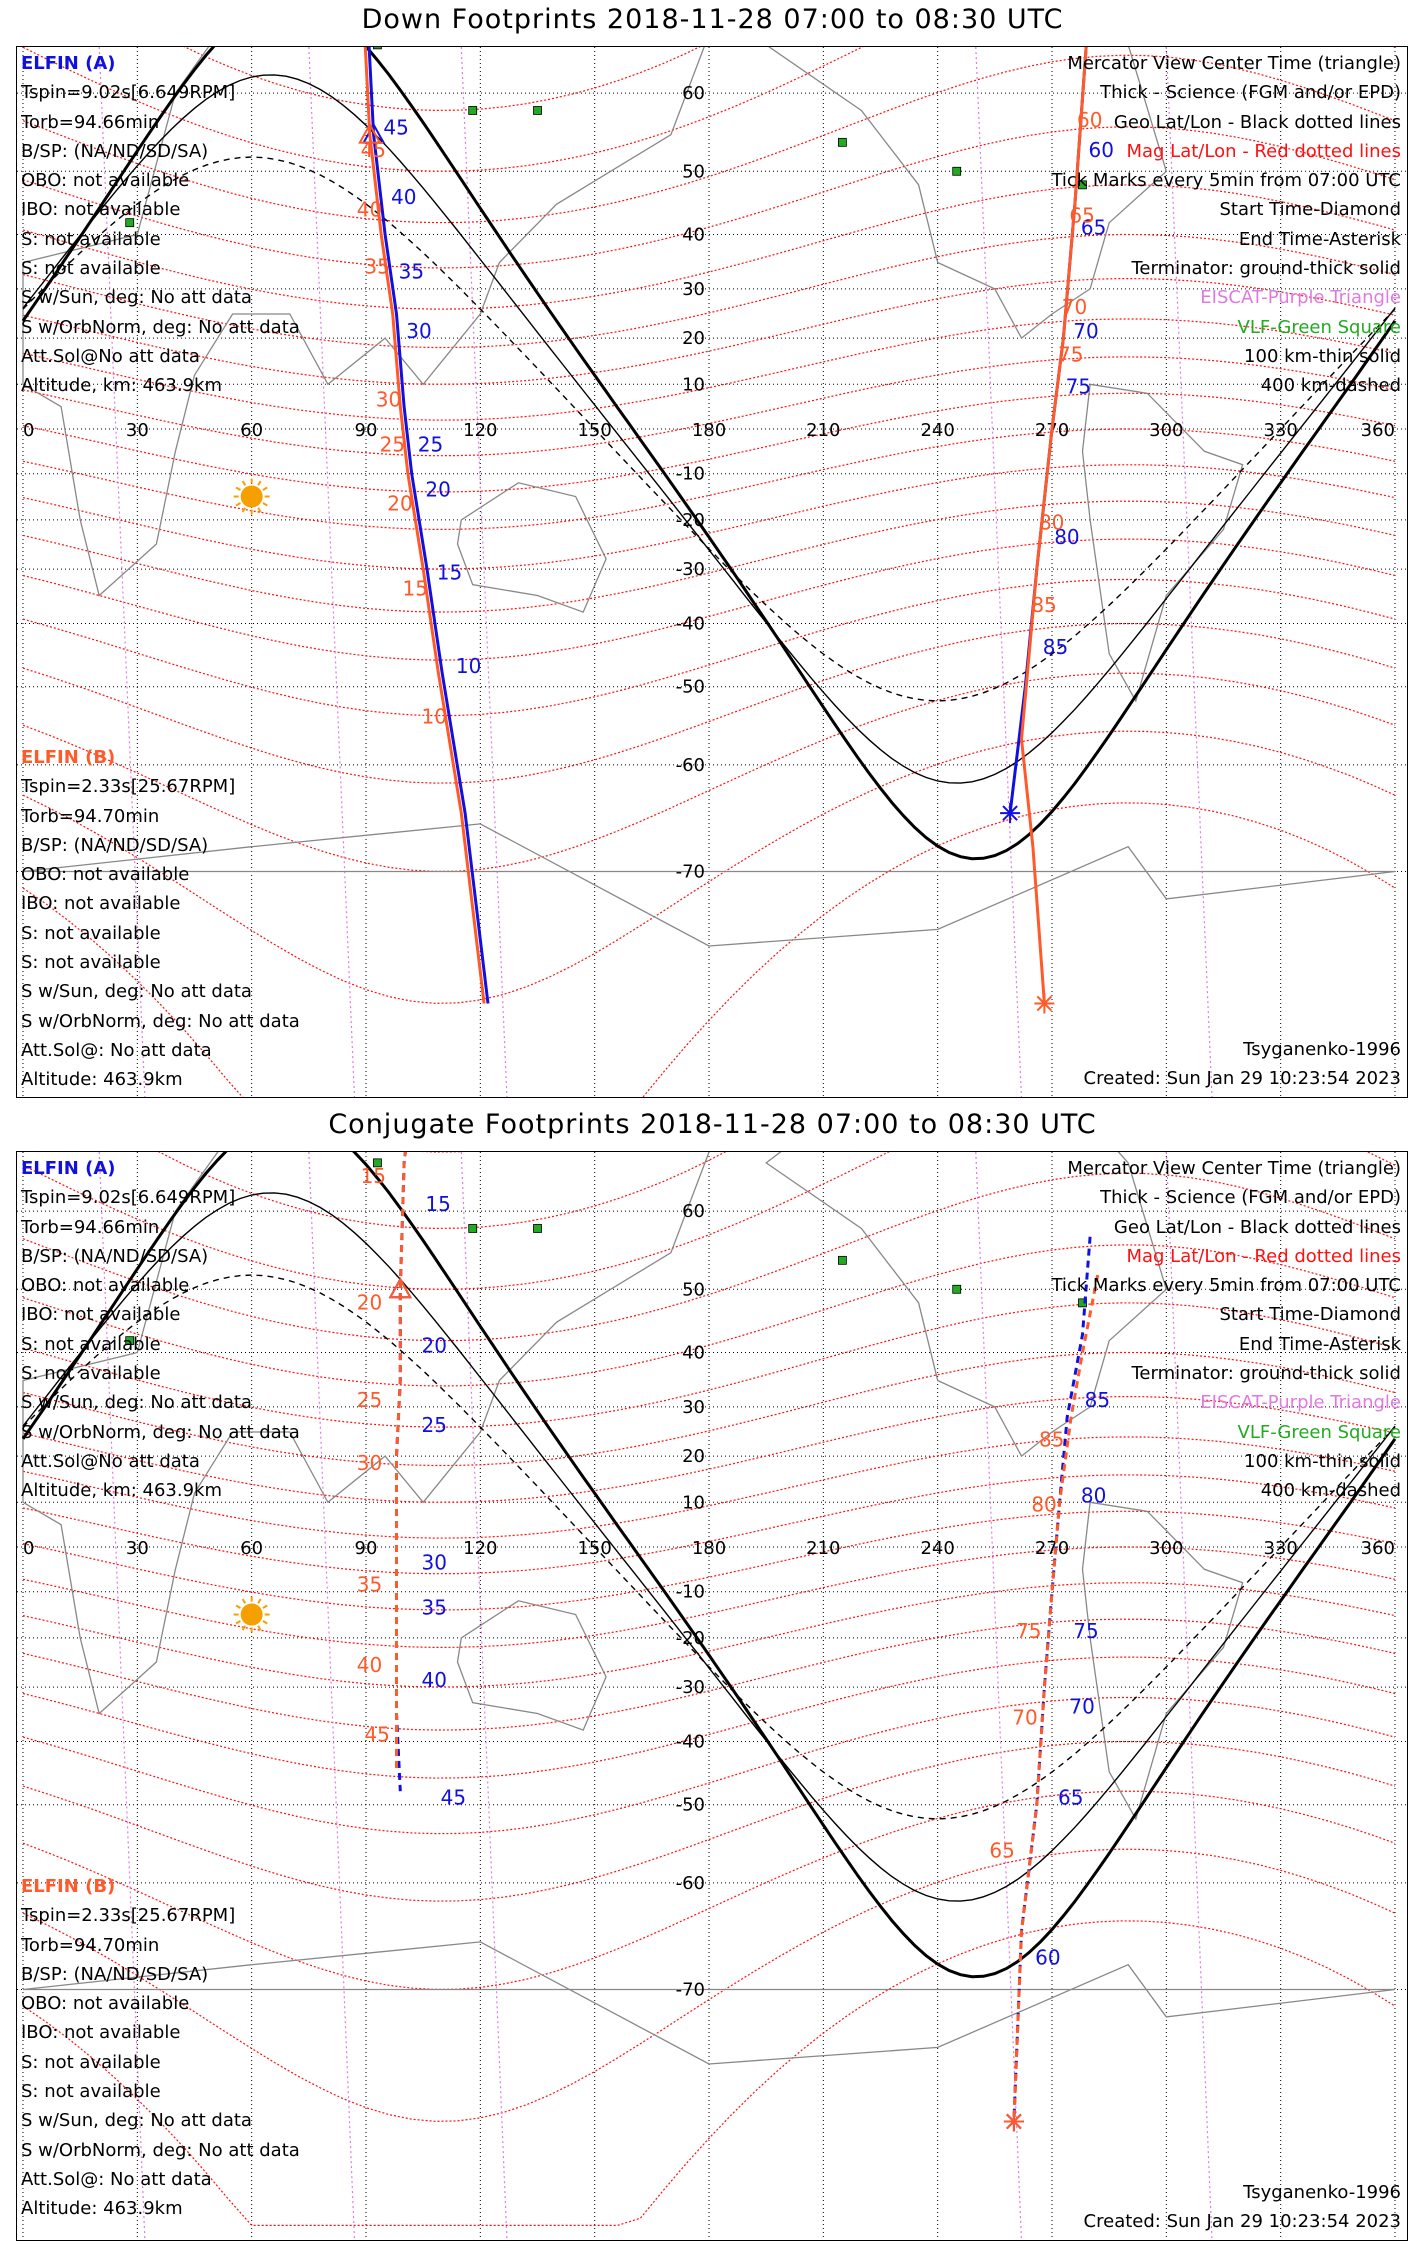 Image resolution: width=1425 pixels, height=2250 pixels. Describe the element at coordinates (116, 1050) in the screenshot. I see `info-line: Att.Sol@: No att data` at that location.